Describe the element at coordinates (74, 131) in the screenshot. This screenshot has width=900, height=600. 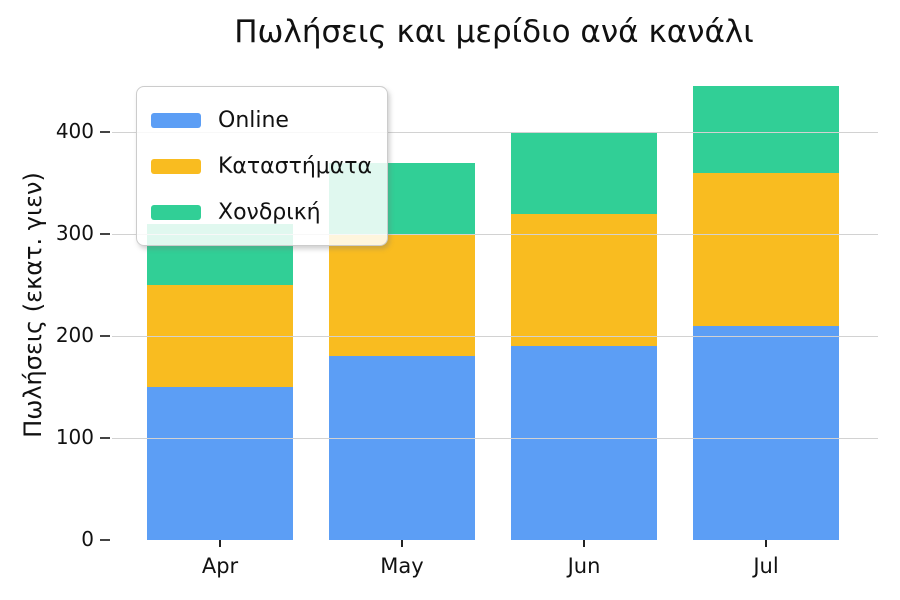
I see `y-tick-label-400: 400` at that location.